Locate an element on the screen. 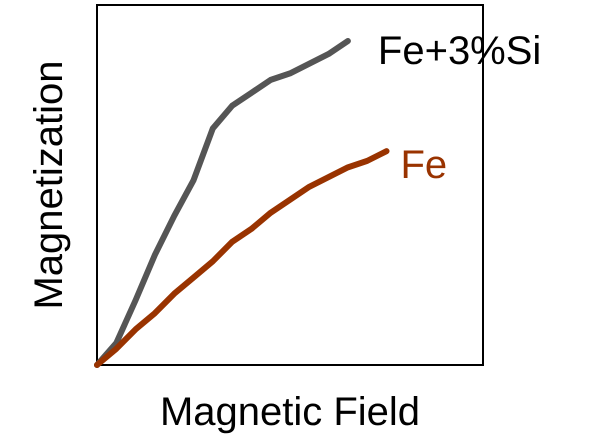 The width and height of the screenshot is (598, 438). y-axis-title: Magnetization is located at coordinates (49, 185).